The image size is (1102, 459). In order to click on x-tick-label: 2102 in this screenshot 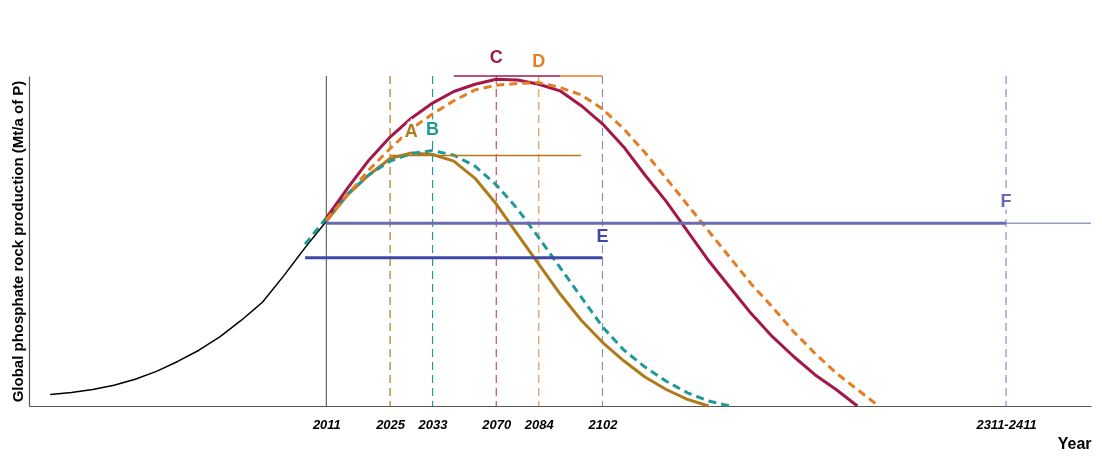, I will do `click(603, 424)`.